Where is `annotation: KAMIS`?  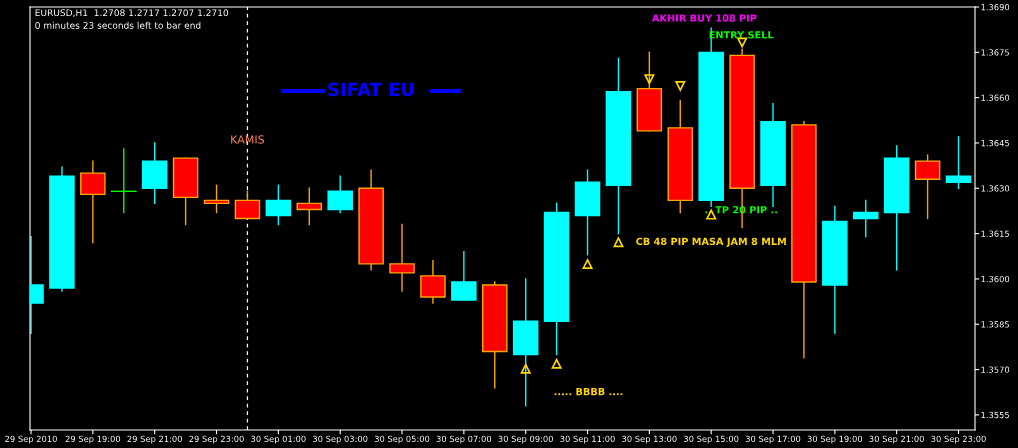 annotation: KAMIS is located at coordinates (248, 139).